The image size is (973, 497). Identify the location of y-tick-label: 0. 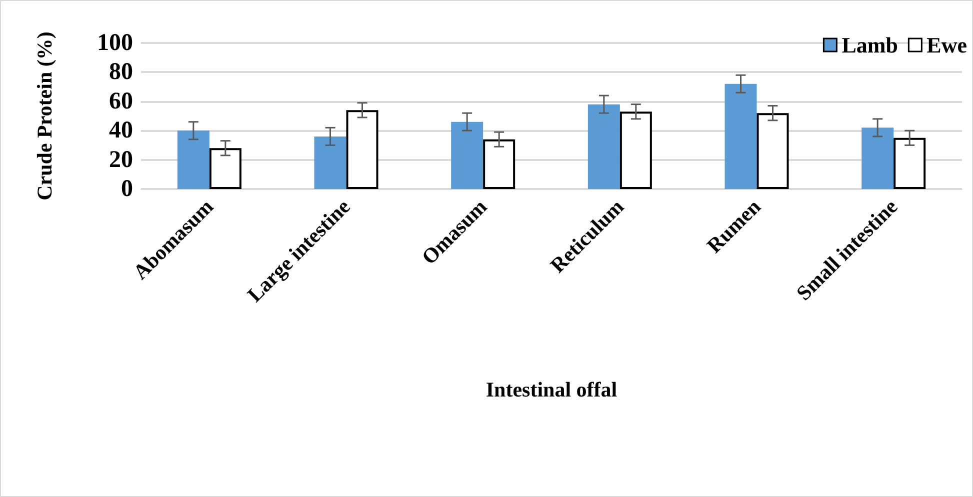
(127, 189).